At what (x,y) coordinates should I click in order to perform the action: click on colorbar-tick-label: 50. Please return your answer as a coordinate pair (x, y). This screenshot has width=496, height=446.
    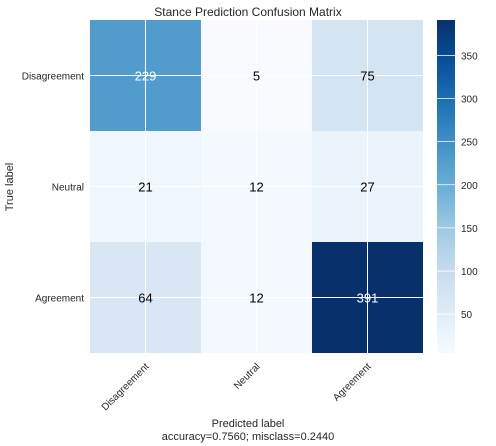
    Looking at the image, I should click on (467, 315).